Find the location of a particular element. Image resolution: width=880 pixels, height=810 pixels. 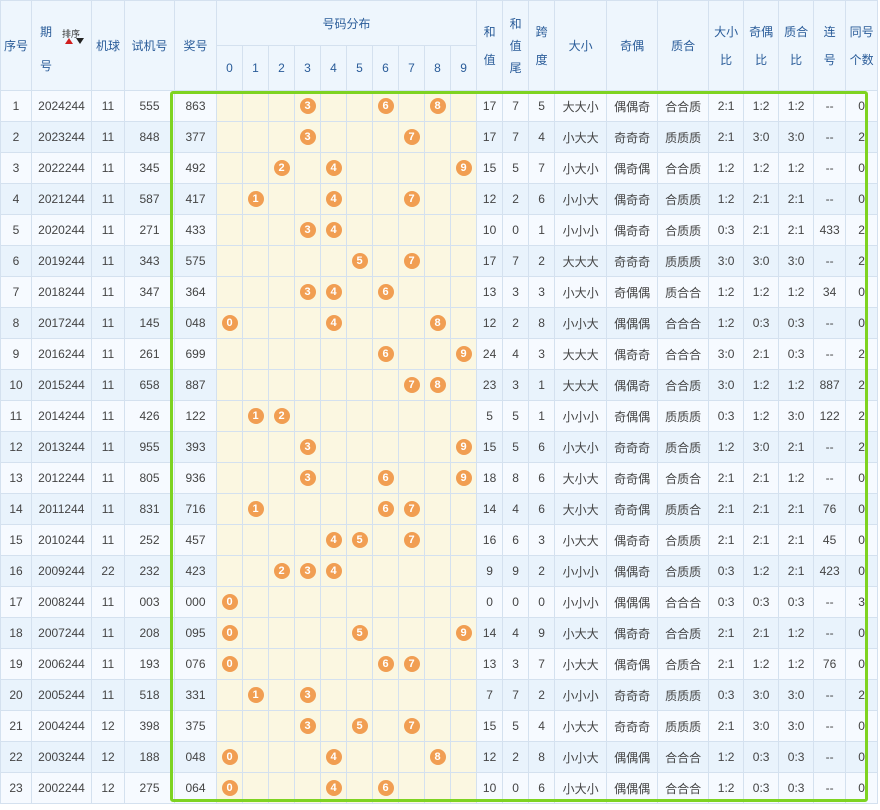

sort-desc-icon is located at coordinates (80, 41).